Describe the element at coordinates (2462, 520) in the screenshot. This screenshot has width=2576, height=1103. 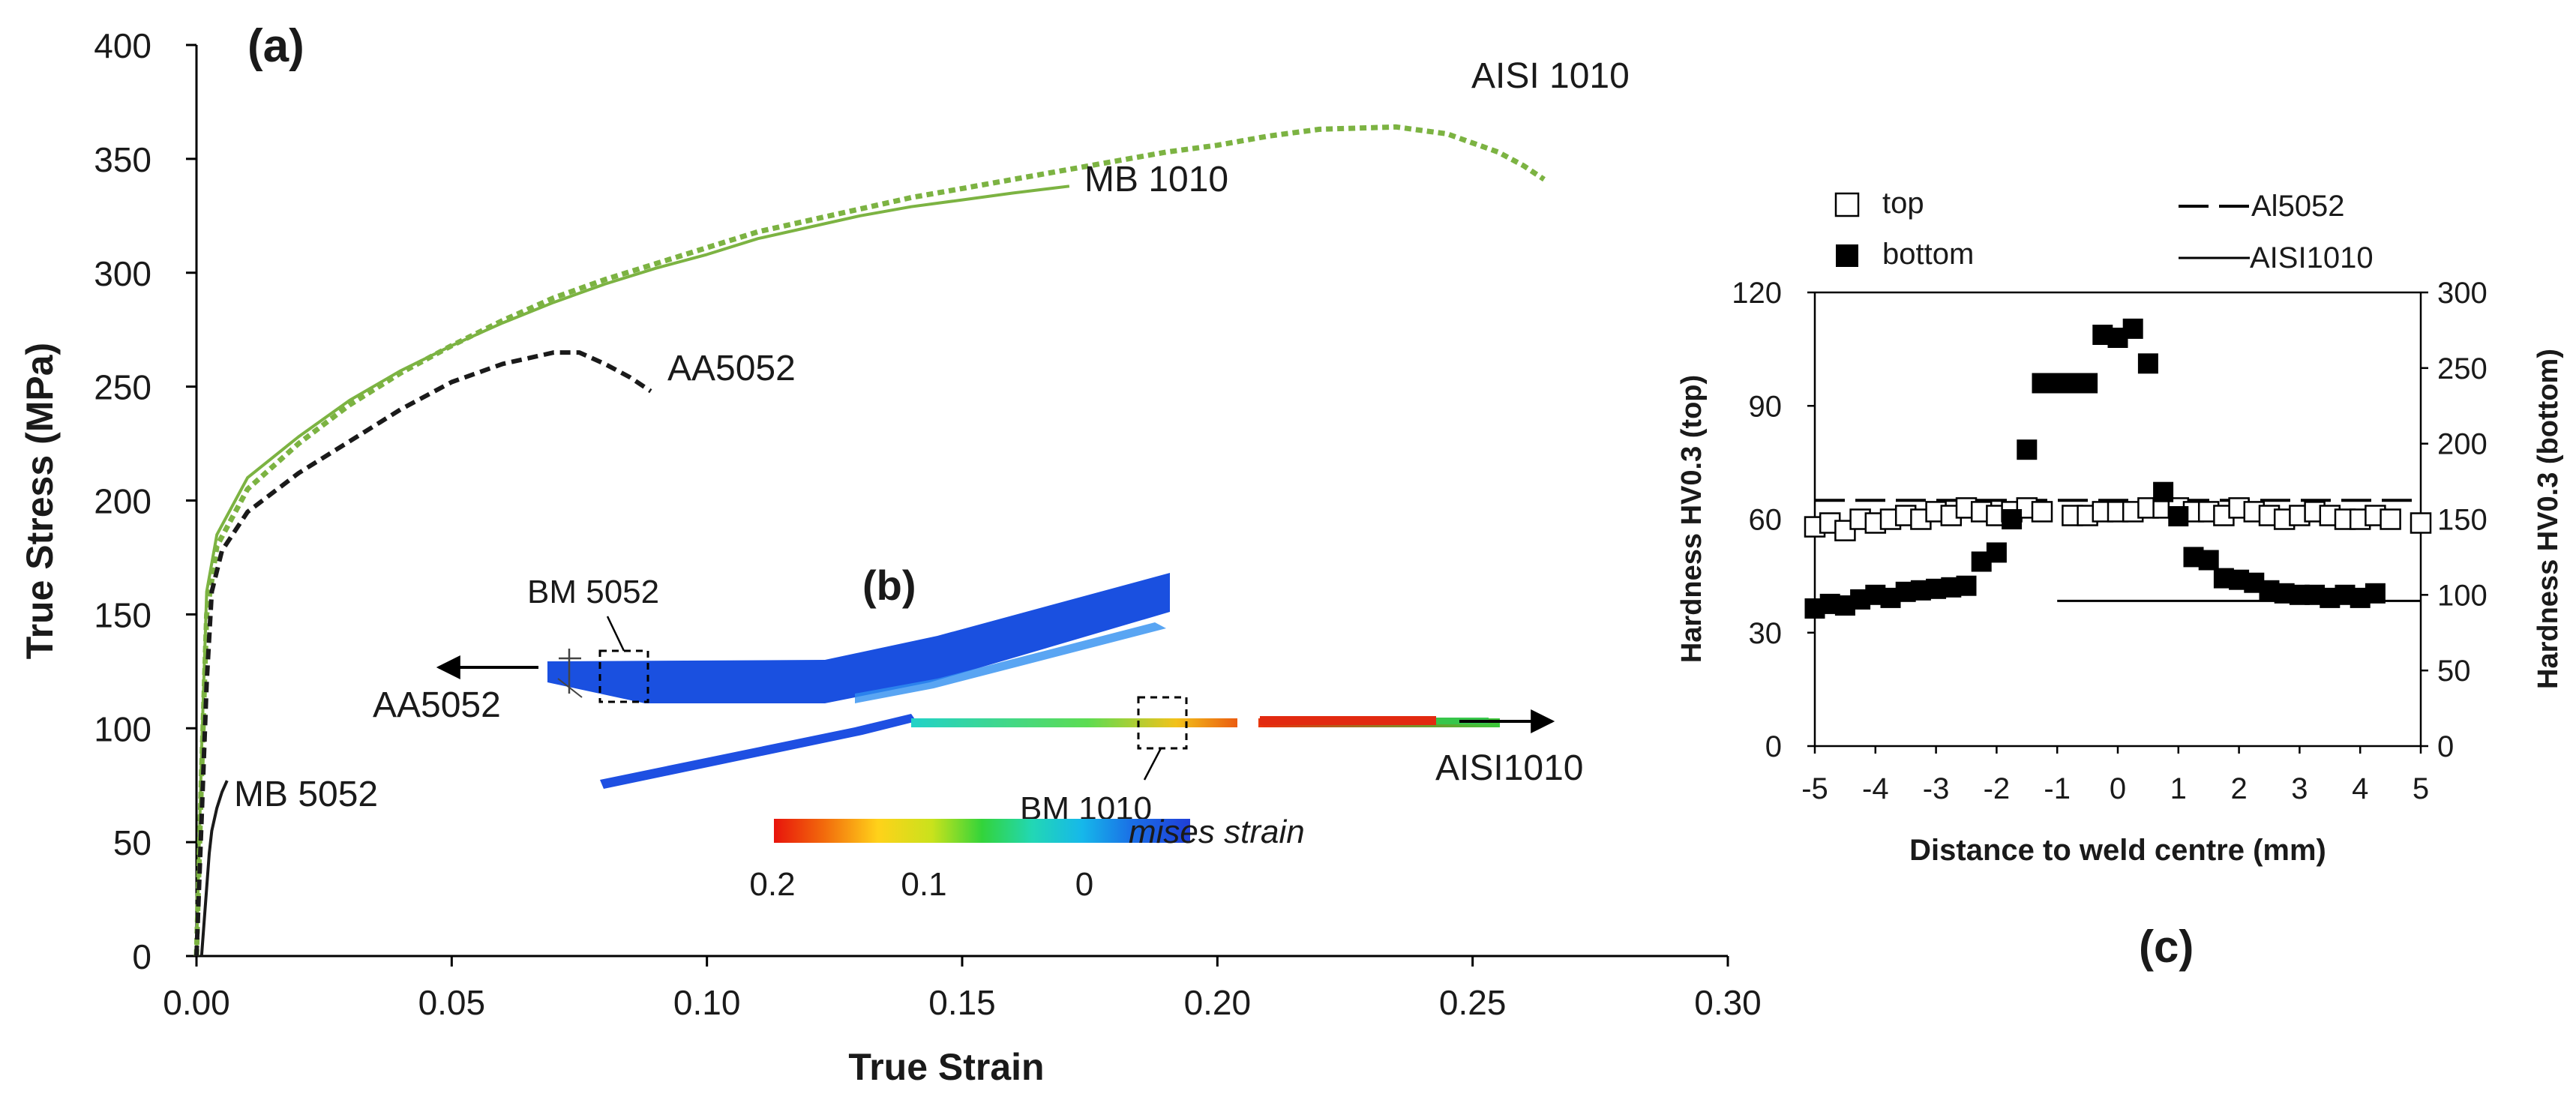
I see `c-right-tick-label-150: 150` at that location.